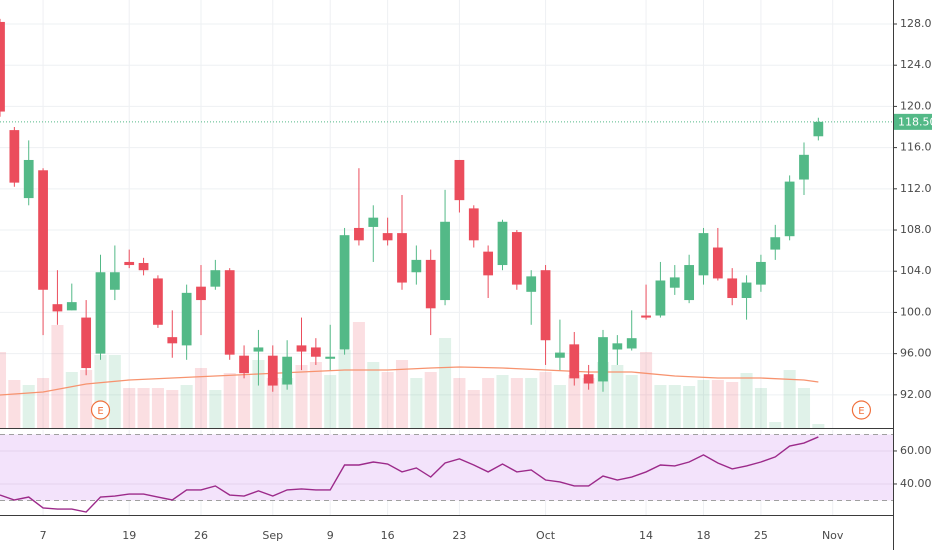 The height and width of the screenshot is (550, 932). What do you see at coordinates (446, 467) in the screenshot?
I see `rsi-band` at bounding box center [446, 467].